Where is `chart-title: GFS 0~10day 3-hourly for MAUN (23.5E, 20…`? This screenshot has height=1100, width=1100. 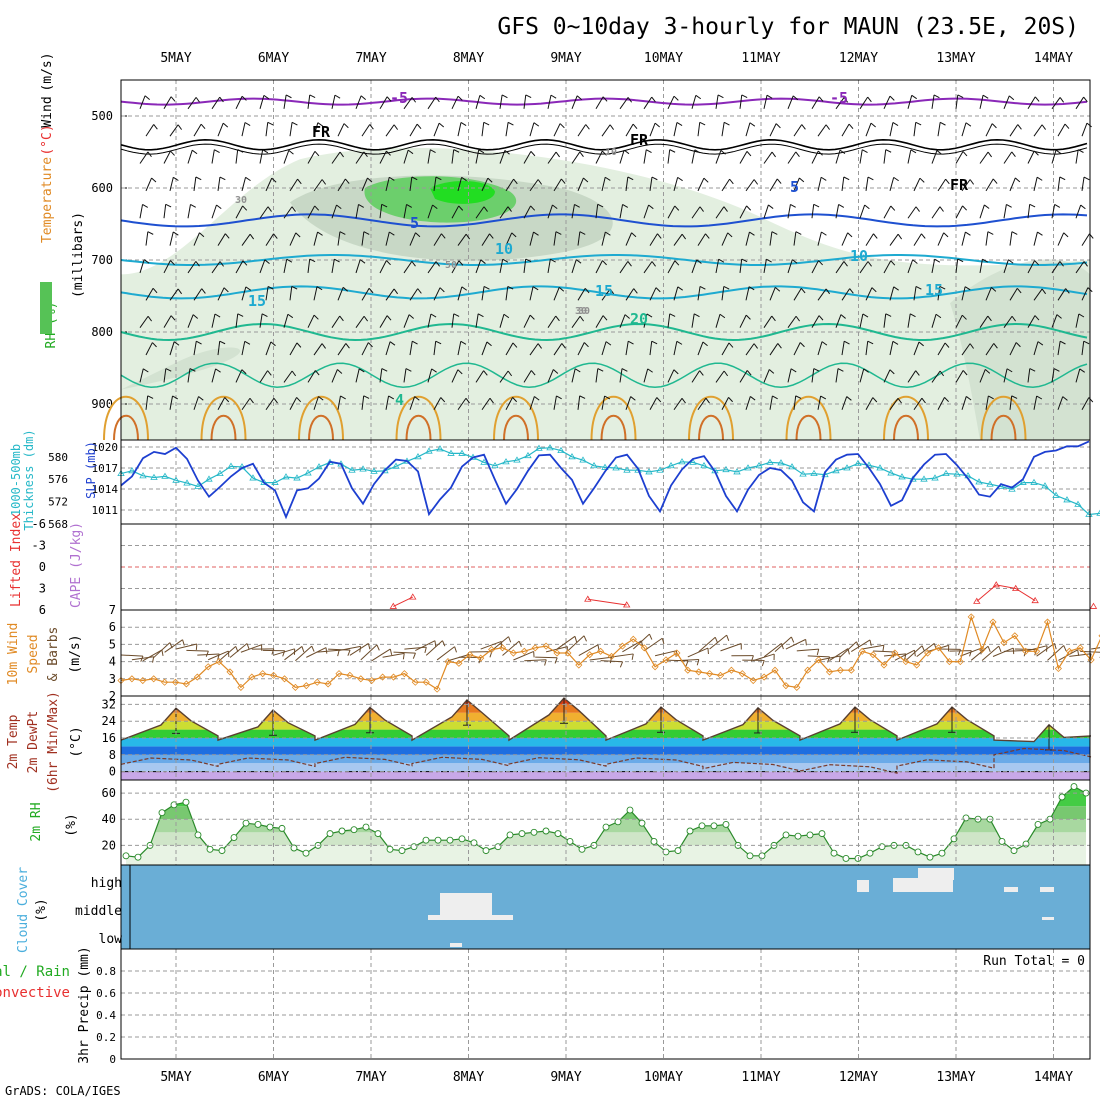 chart-title: GFS 0~10day 3-hourly for MAUN (23.5E, 20… is located at coordinates (788, 27).